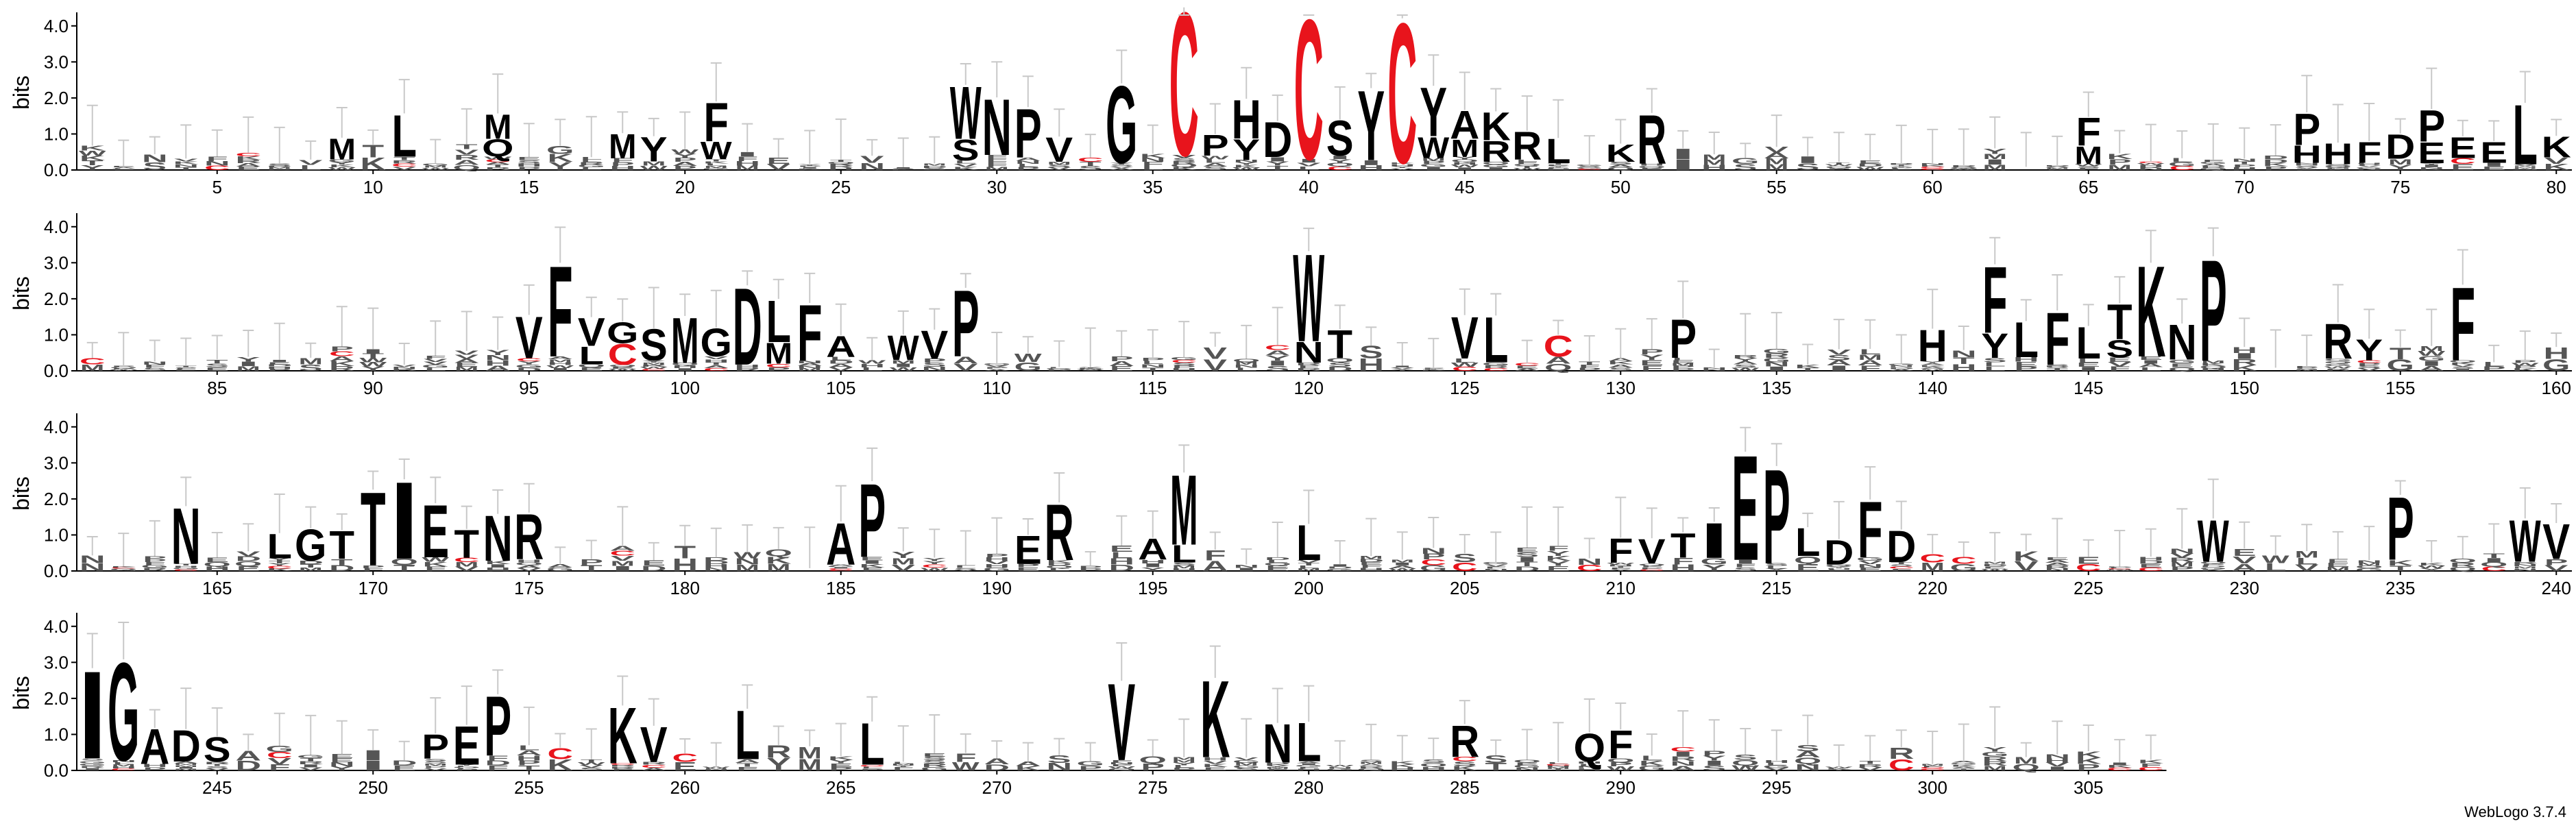 This screenshot has width=2576, height=828. What do you see at coordinates (56, 262) in the screenshot?
I see `y-tick-label: 3.0` at bounding box center [56, 262].